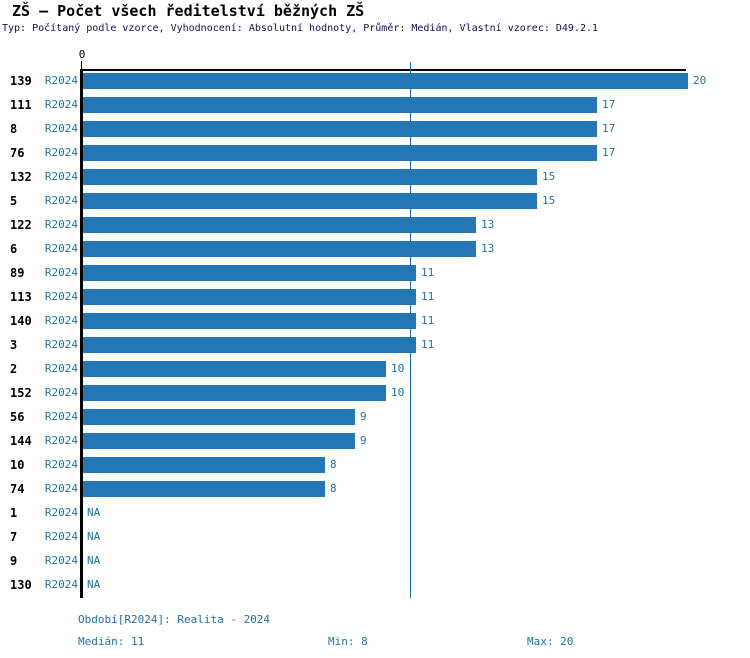  What do you see at coordinates (375, 537) in the screenshot?
I see `chart-row: 7 R2024 NA` at bounding box center [375, 537].